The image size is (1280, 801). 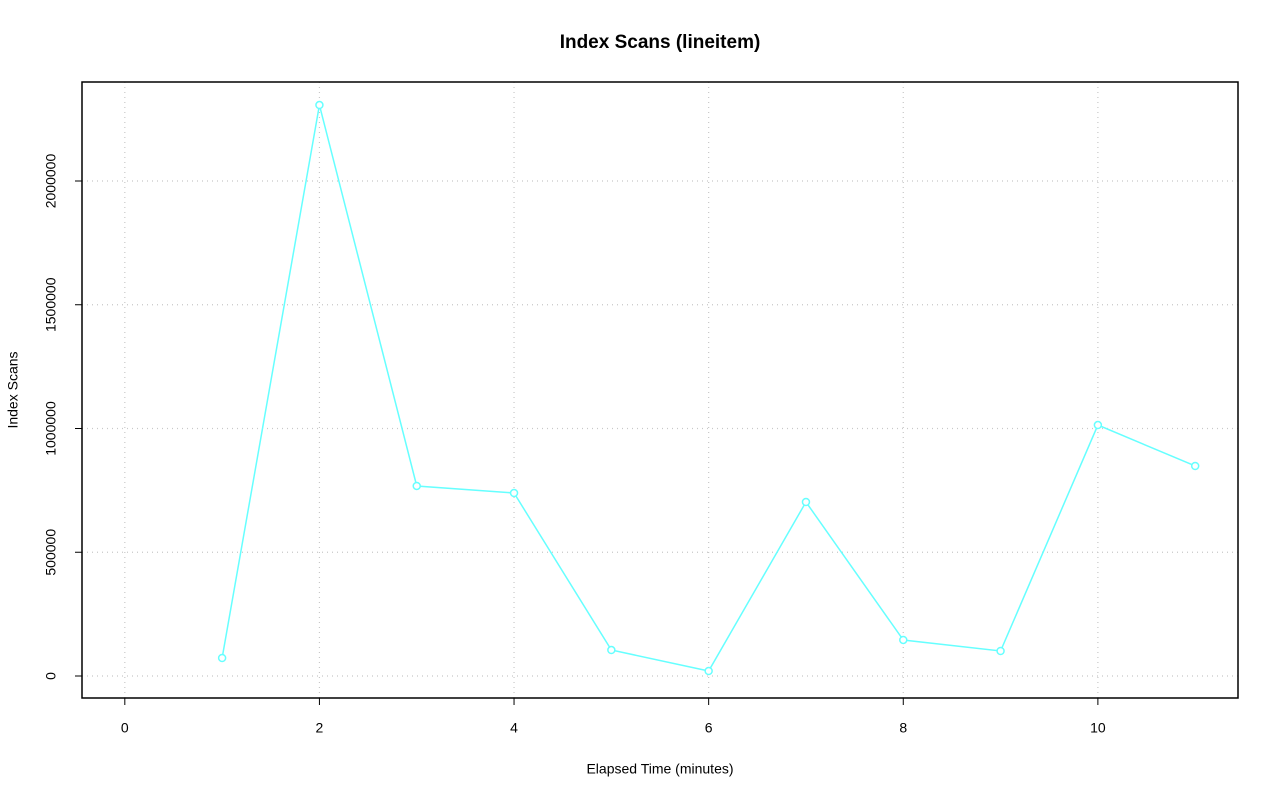 I want to click on x-tick-label: 8, so click(x=903, y=728).